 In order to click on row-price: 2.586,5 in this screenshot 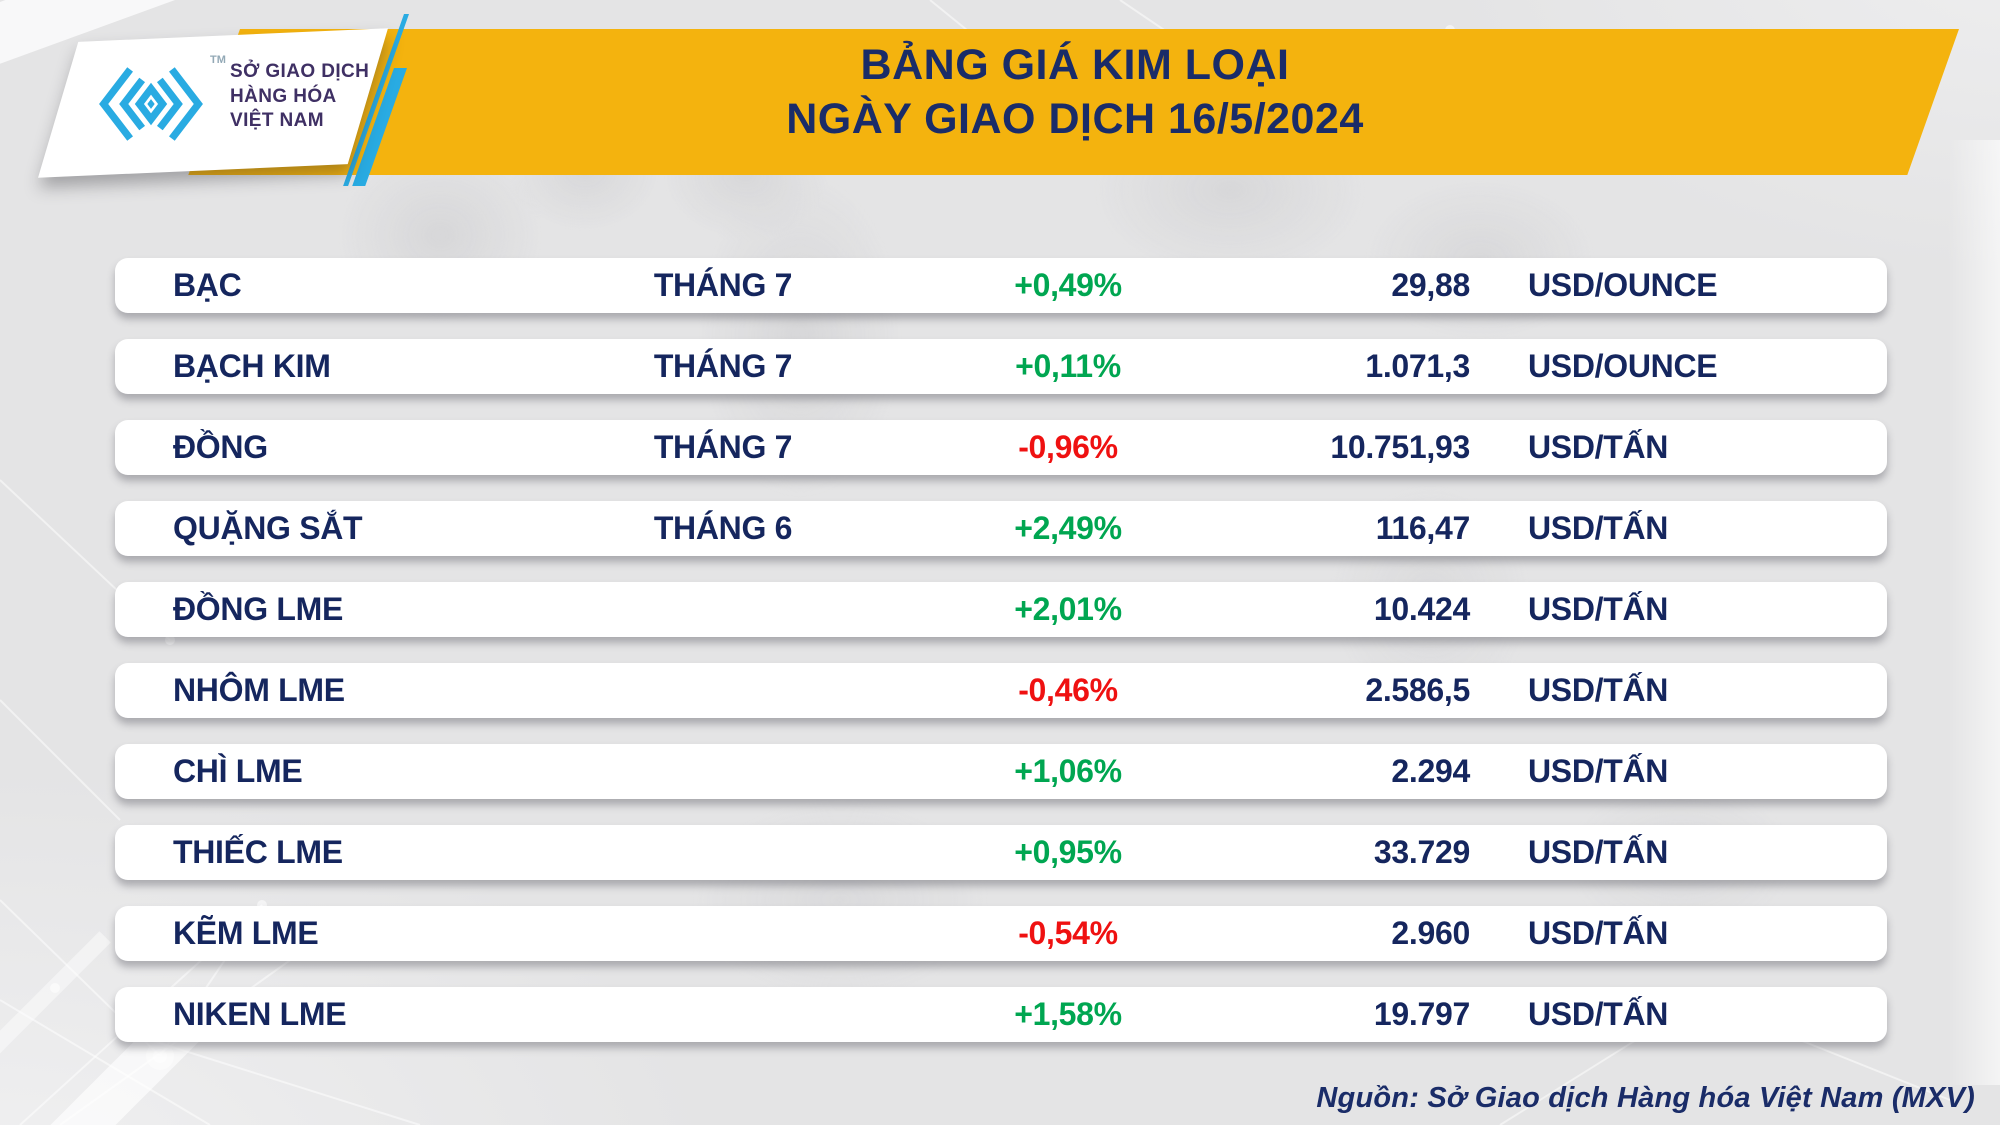, I will do `click(1417, 690)`.